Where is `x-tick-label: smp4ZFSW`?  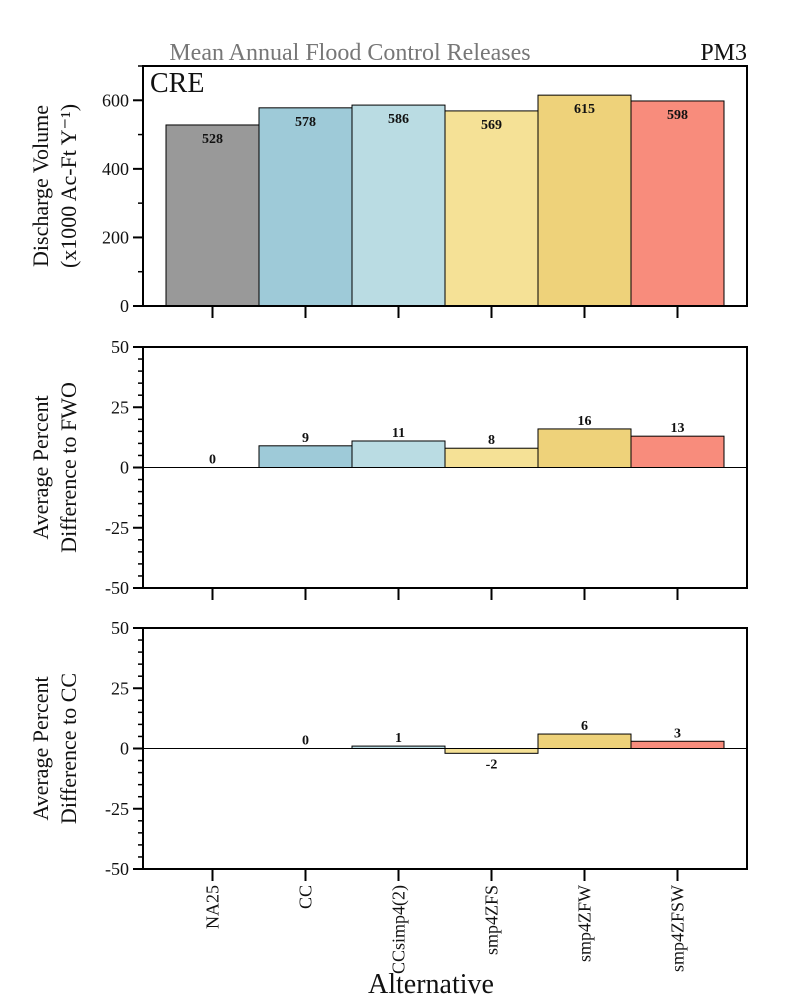
x-tick-label: smp4ZFSW is located at coordinates (678, 928).